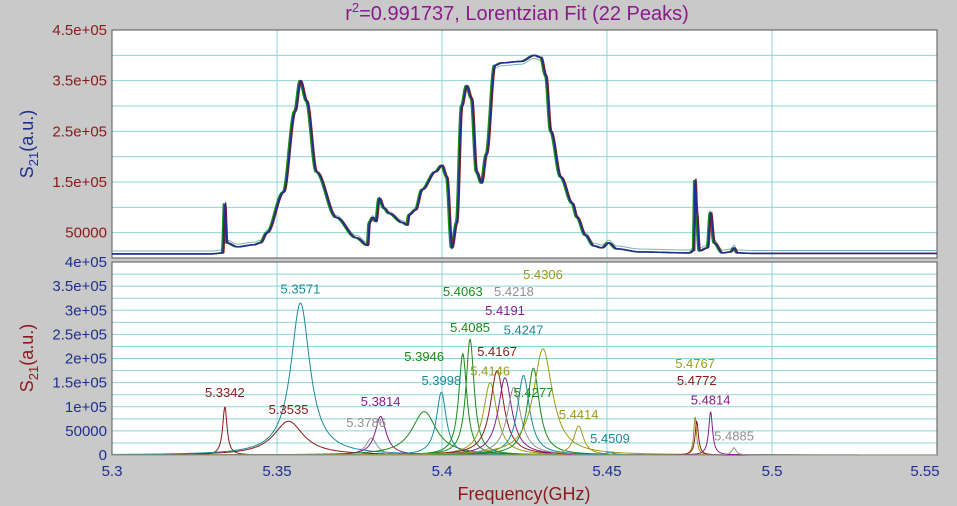 The image size is (957, 506). Describe the element at coordinates (33, 159) in the screenshot. I see `top-ylabel-sub: 21` at that location.